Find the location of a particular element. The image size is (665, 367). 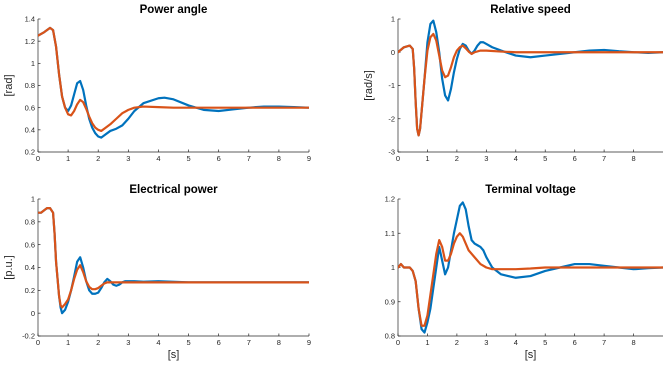

power-angle-x-tick-label: 5 is located at coordinates (188, 158).